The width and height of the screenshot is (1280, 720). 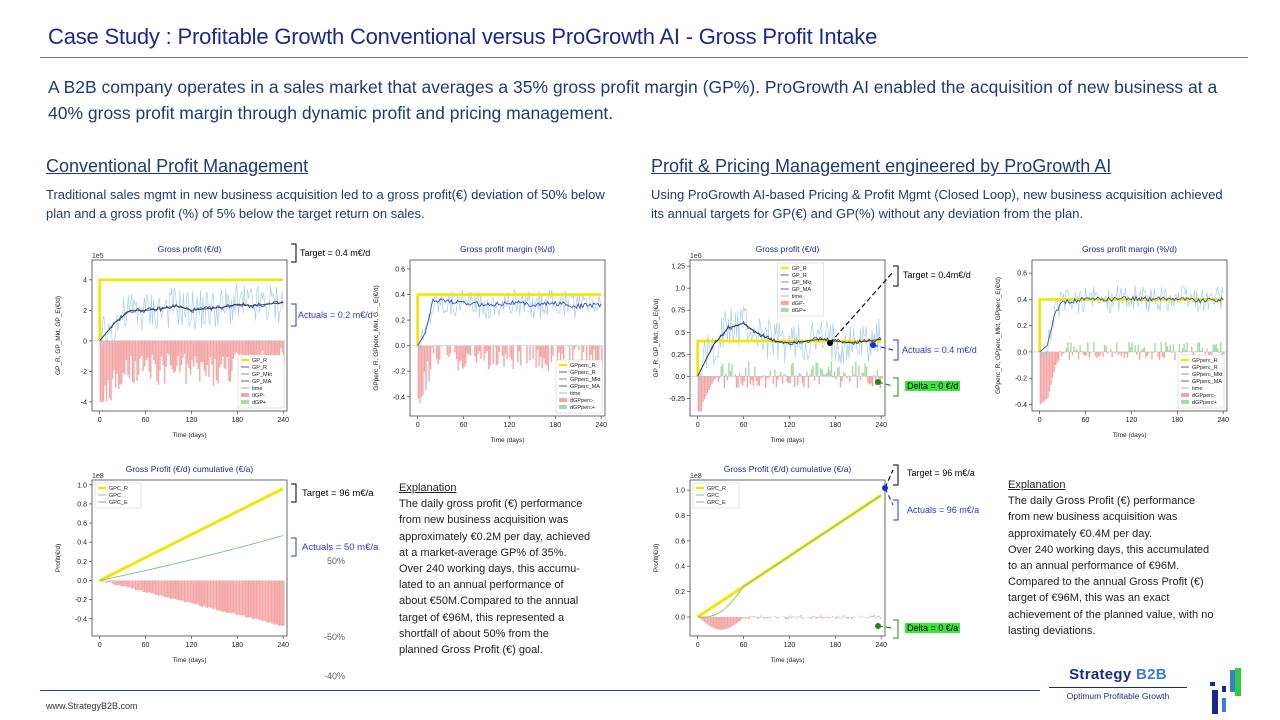 I want to click on left-explanation-heading: Explanation, so click(x=428, y=488).